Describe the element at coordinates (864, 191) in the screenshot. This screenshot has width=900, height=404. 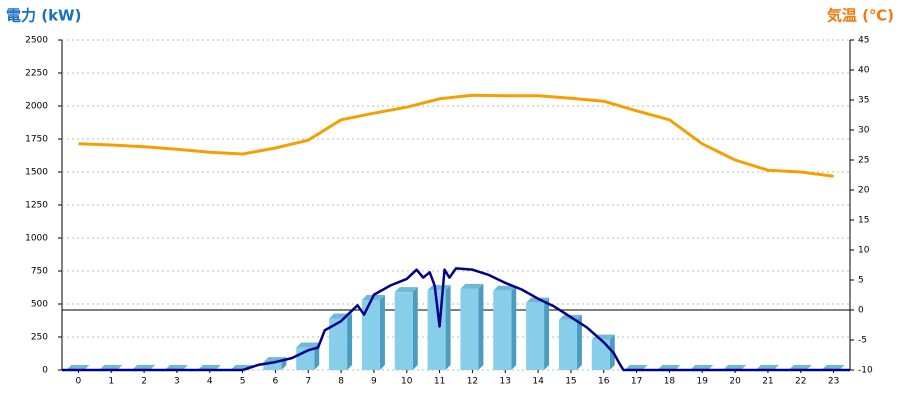
I see `y2-tick-label: 20` at that location.